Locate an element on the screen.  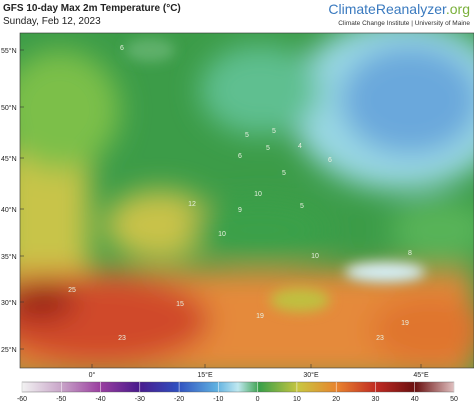
colorbar-tick-label: 30 is located at coordinates (376, 399).